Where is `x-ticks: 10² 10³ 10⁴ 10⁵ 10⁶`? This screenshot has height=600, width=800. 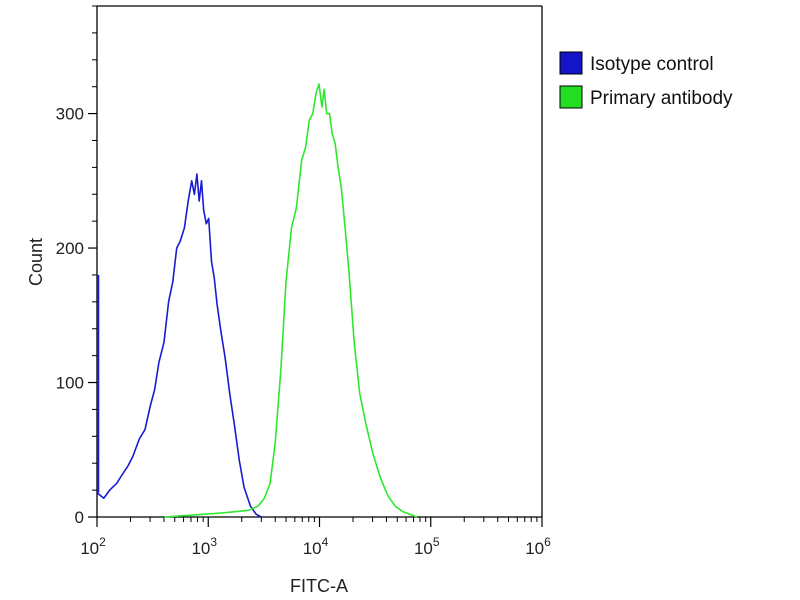 x-ticks: 10² 10³ 10⁴ 10⁵ 10⁶ is located at coordinates (315, 537).